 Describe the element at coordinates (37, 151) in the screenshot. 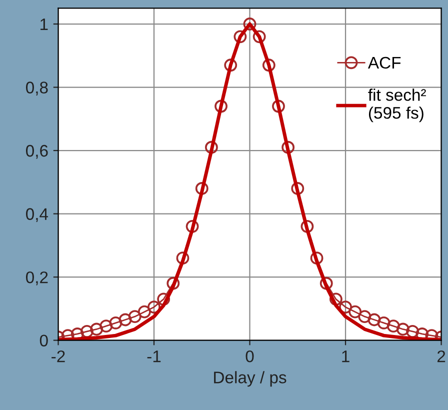

I see `y-tick-label: 0,6` at that location.